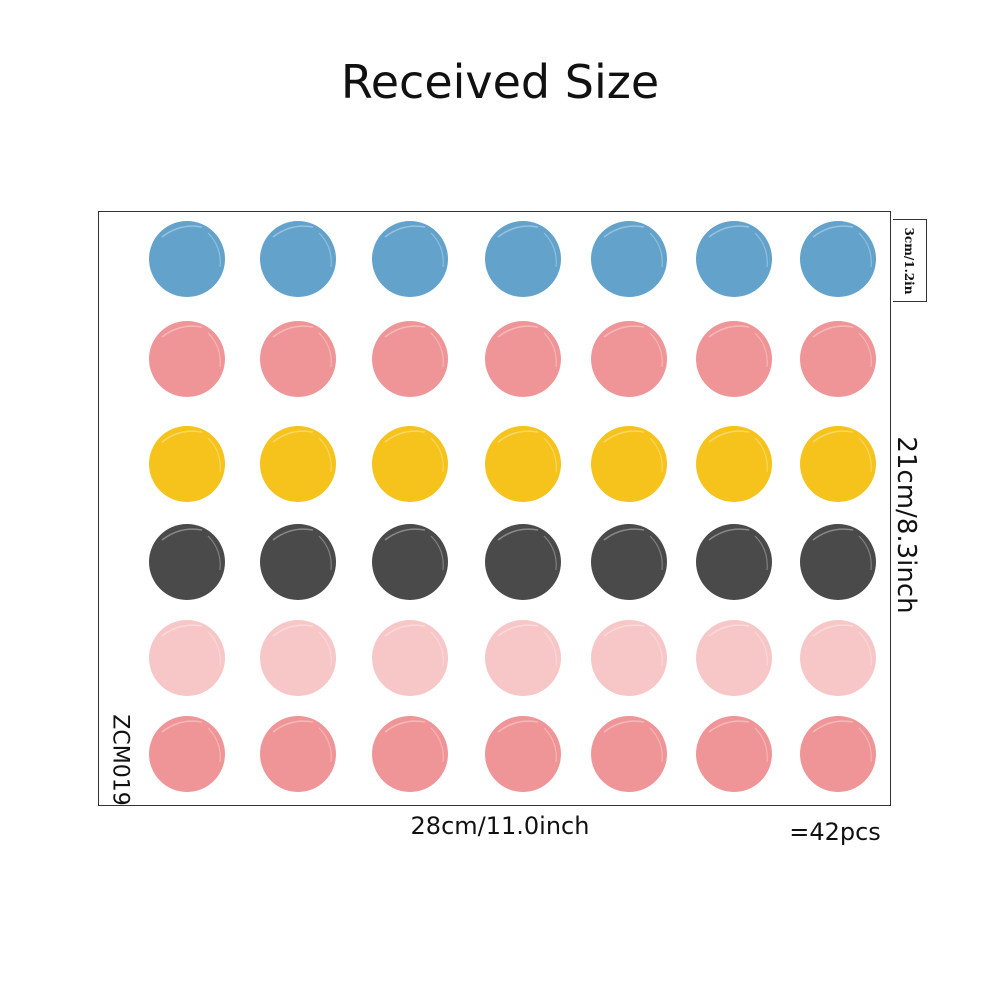 The height and width of the screenshot is (1000, 1000). I want to click on page-title: Received Size, so click(500, 82).